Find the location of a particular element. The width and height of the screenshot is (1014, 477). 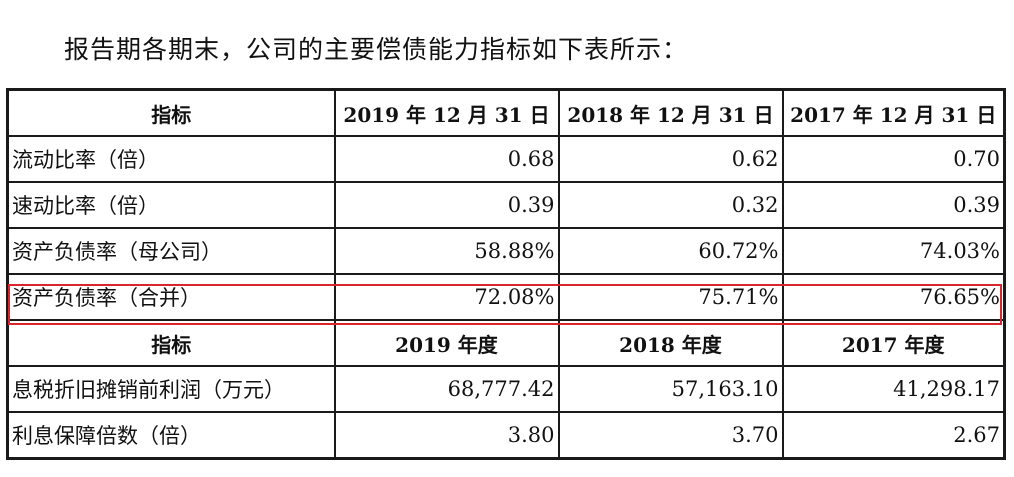

header-cell-2017-12-31: 2017 年 12 月 31 日 is located at coordinates (893, 112).